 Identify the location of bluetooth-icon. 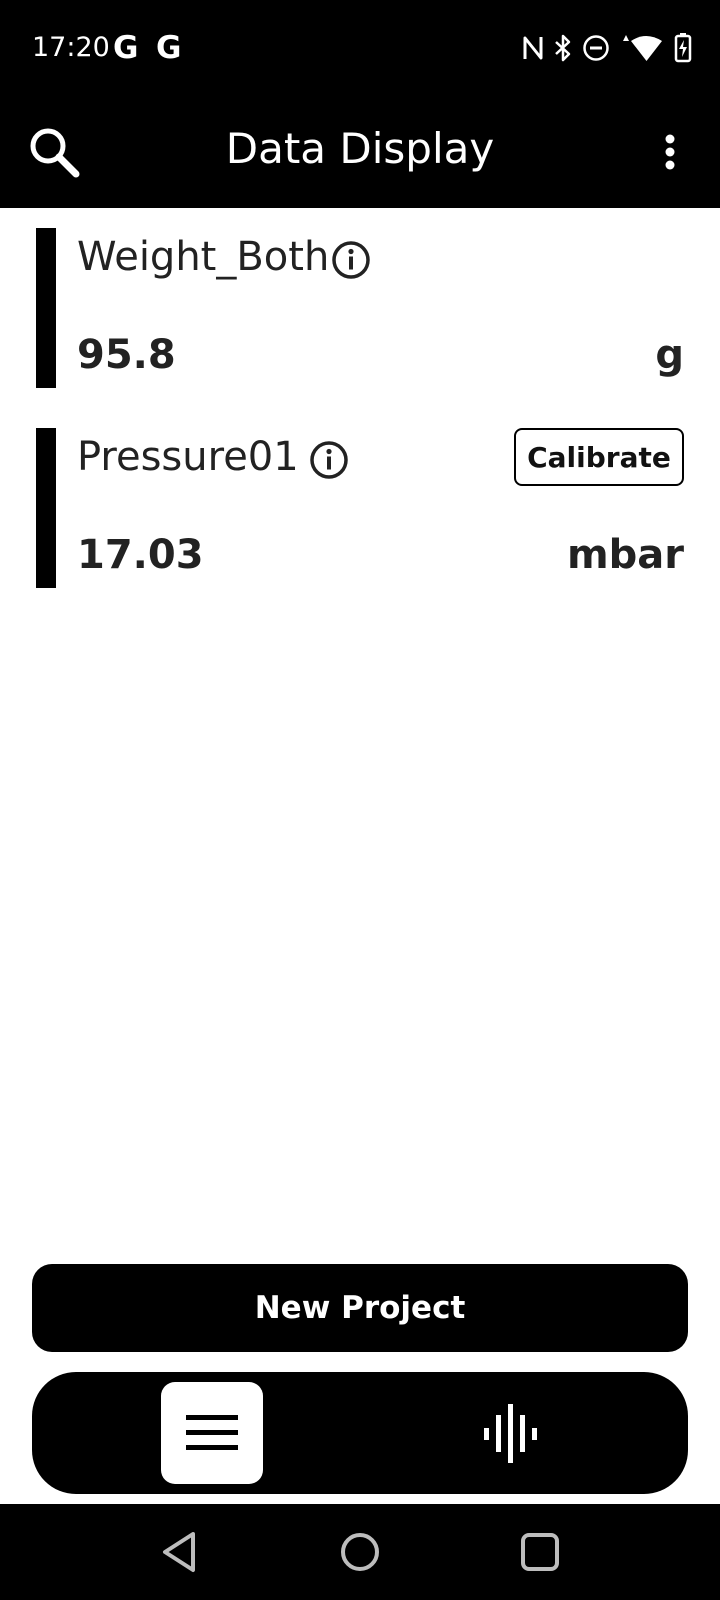
(563, 48).